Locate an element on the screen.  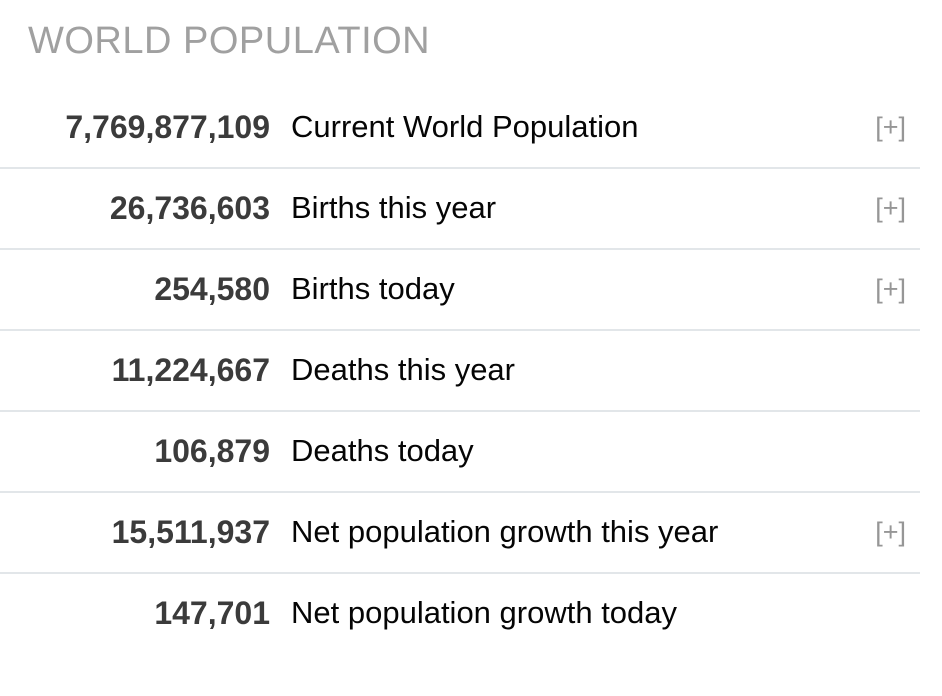
counter-label: Births today is located at coordinates (373, 289).